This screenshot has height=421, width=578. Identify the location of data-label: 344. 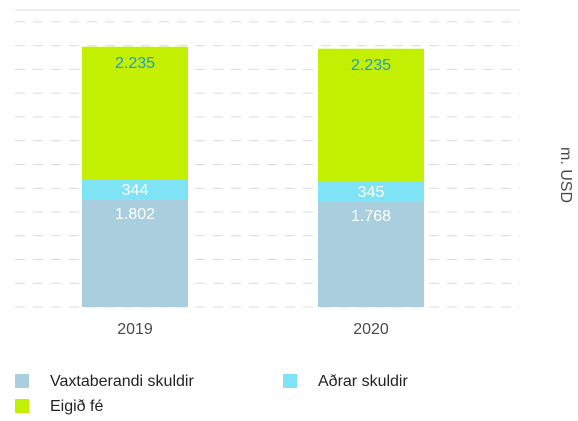
(135, 190).